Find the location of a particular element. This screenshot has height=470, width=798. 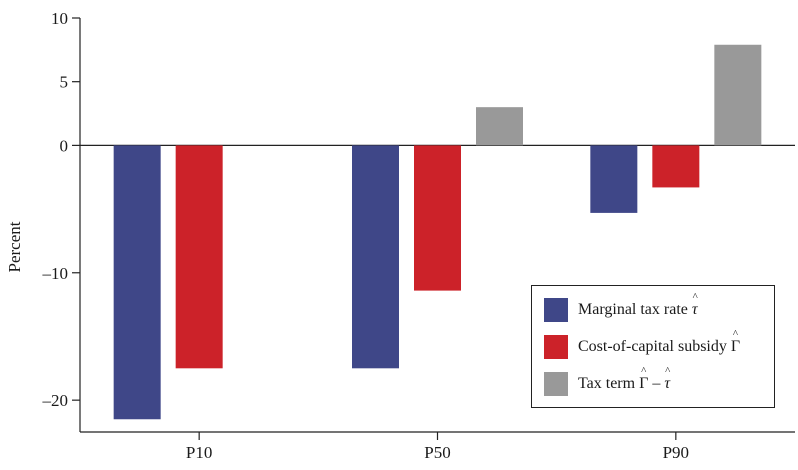

legend-item-tax-term: Tax term Γ – τ is located at coordinates (607, 384).